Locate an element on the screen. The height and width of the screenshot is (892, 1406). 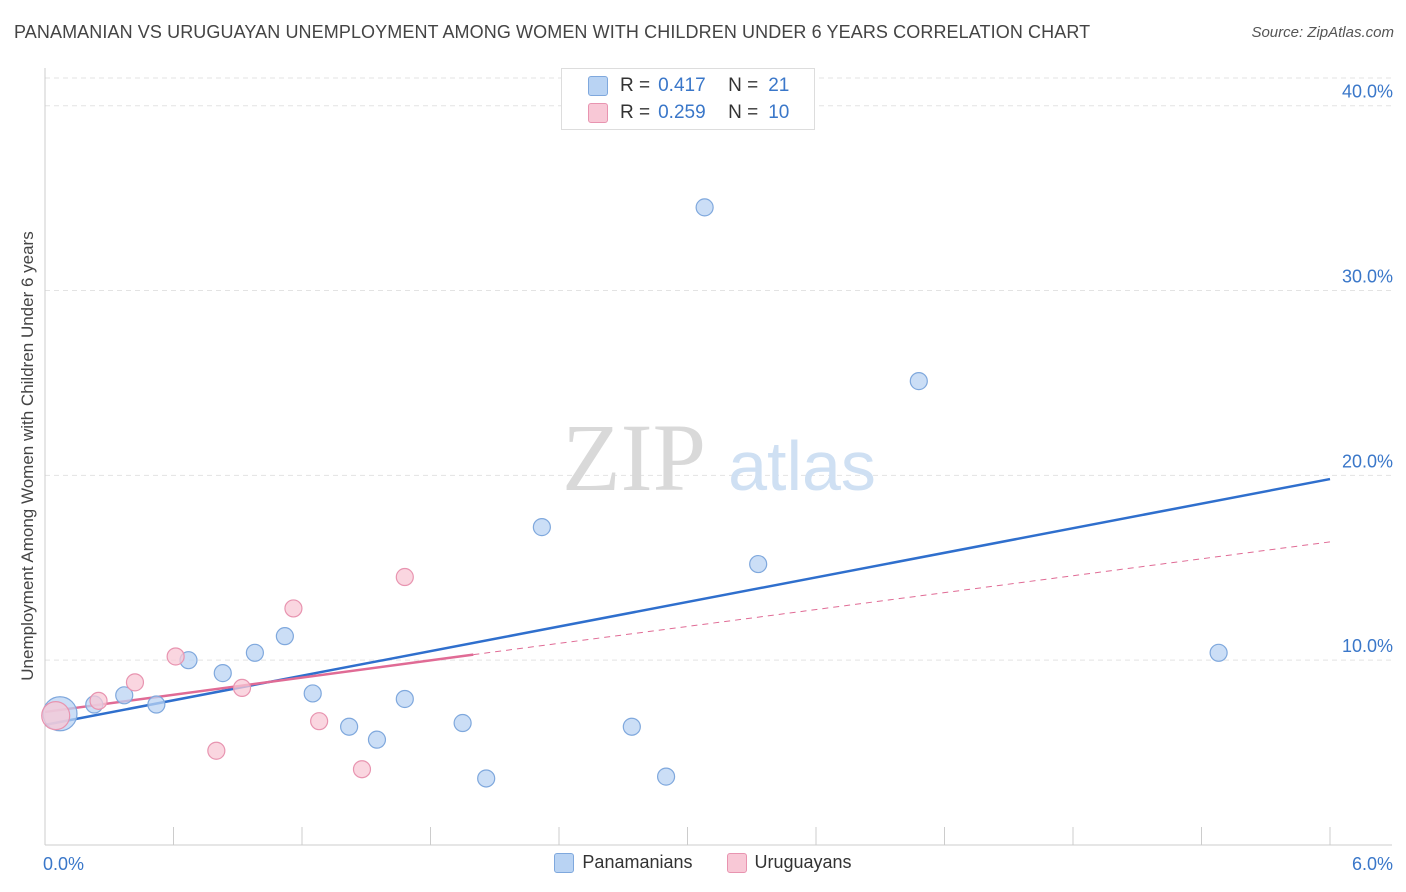
y-tick-label: 10.0% is located at coordinates (1367, 646).